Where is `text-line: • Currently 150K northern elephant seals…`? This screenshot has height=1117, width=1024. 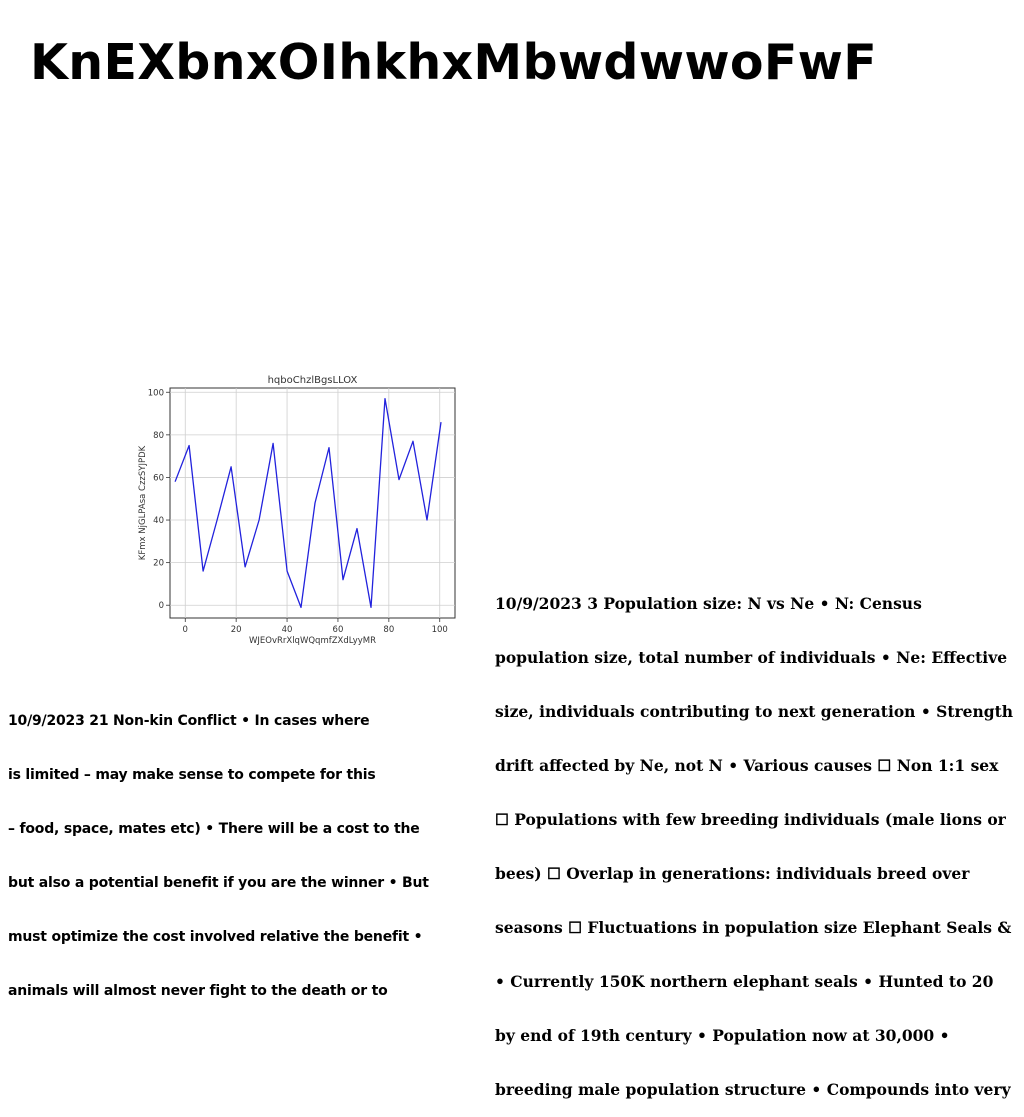 text-line: • Currently 150K northern elephant seals… is located at coordinates (744, 981).